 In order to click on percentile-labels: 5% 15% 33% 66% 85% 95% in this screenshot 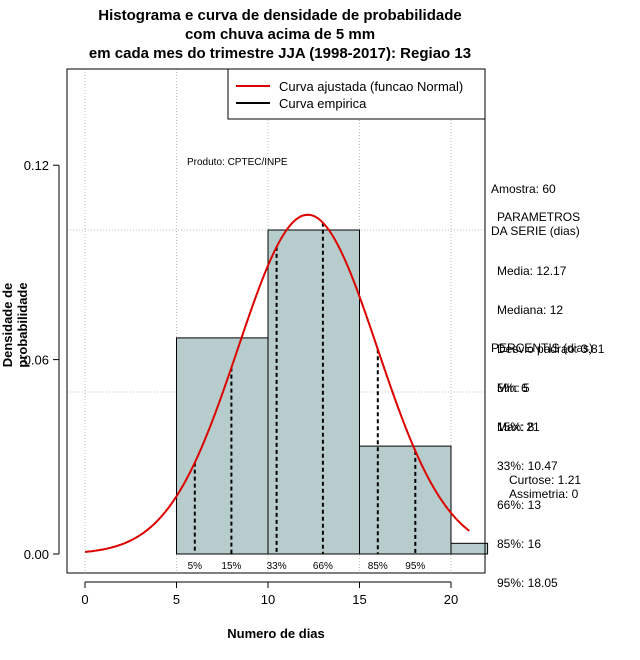, I will do `click(307, 566)`.